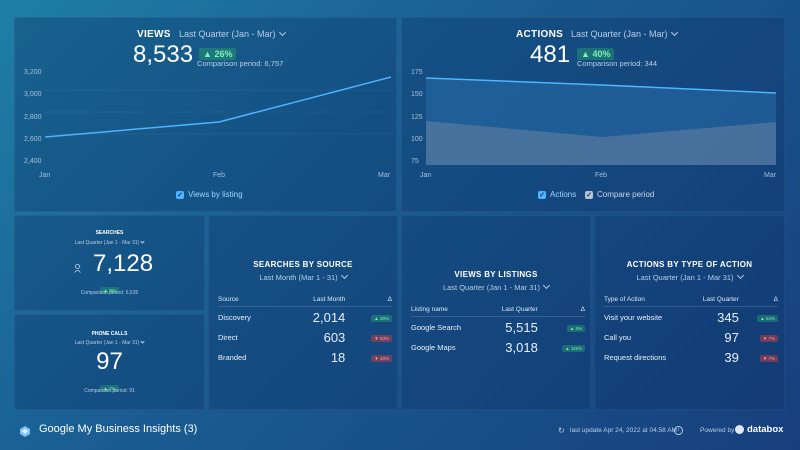 Image resolution: width=800 pixels, height=450 pixels. I want to click on row-delta-badge: ▲ 29%, so click(381, 318).